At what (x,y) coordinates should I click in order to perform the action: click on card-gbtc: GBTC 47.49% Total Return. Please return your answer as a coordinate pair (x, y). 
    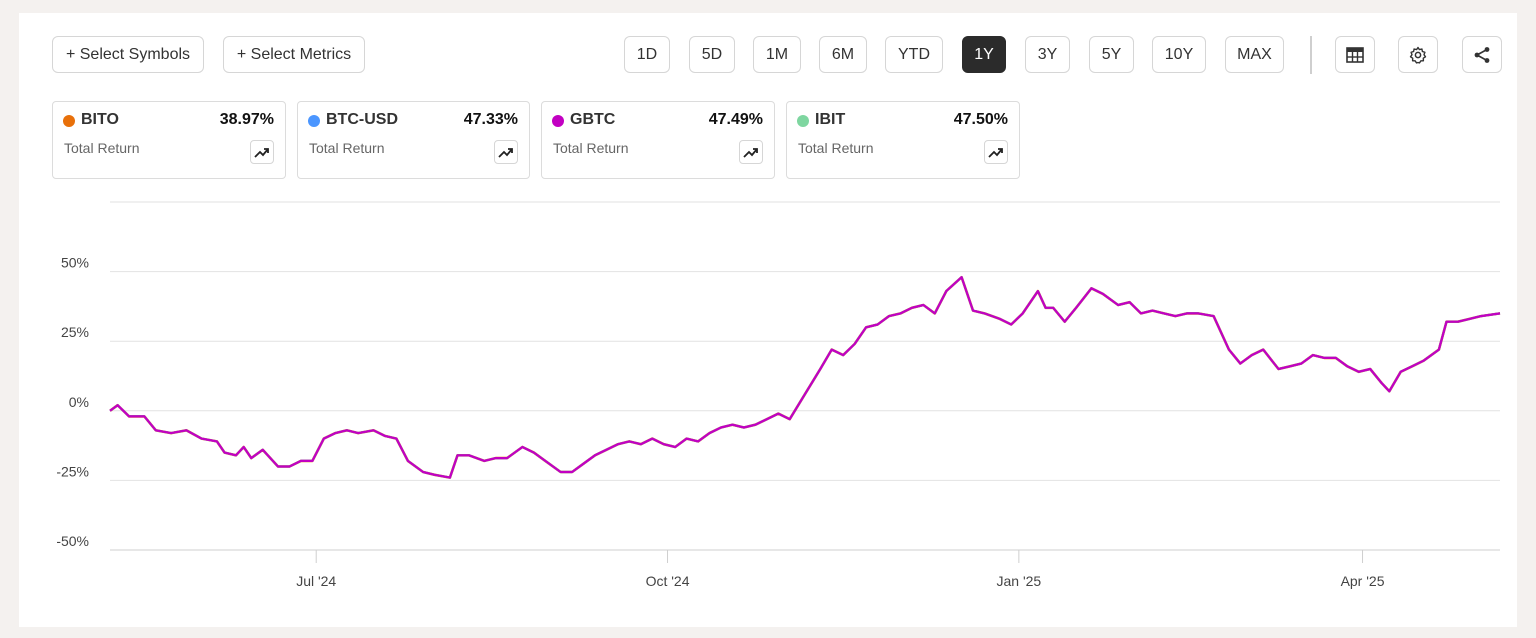
    Looking at the image, I should click on (658, 140).